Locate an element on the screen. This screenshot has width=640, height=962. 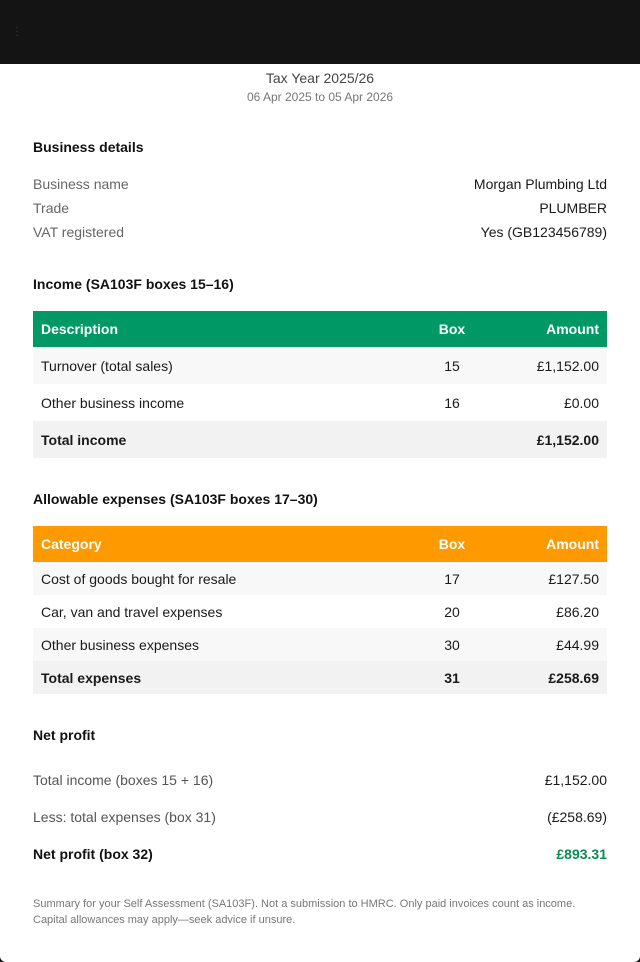
net-profit-expenses-value: (£258.69) is located at coordinates (577, 817).